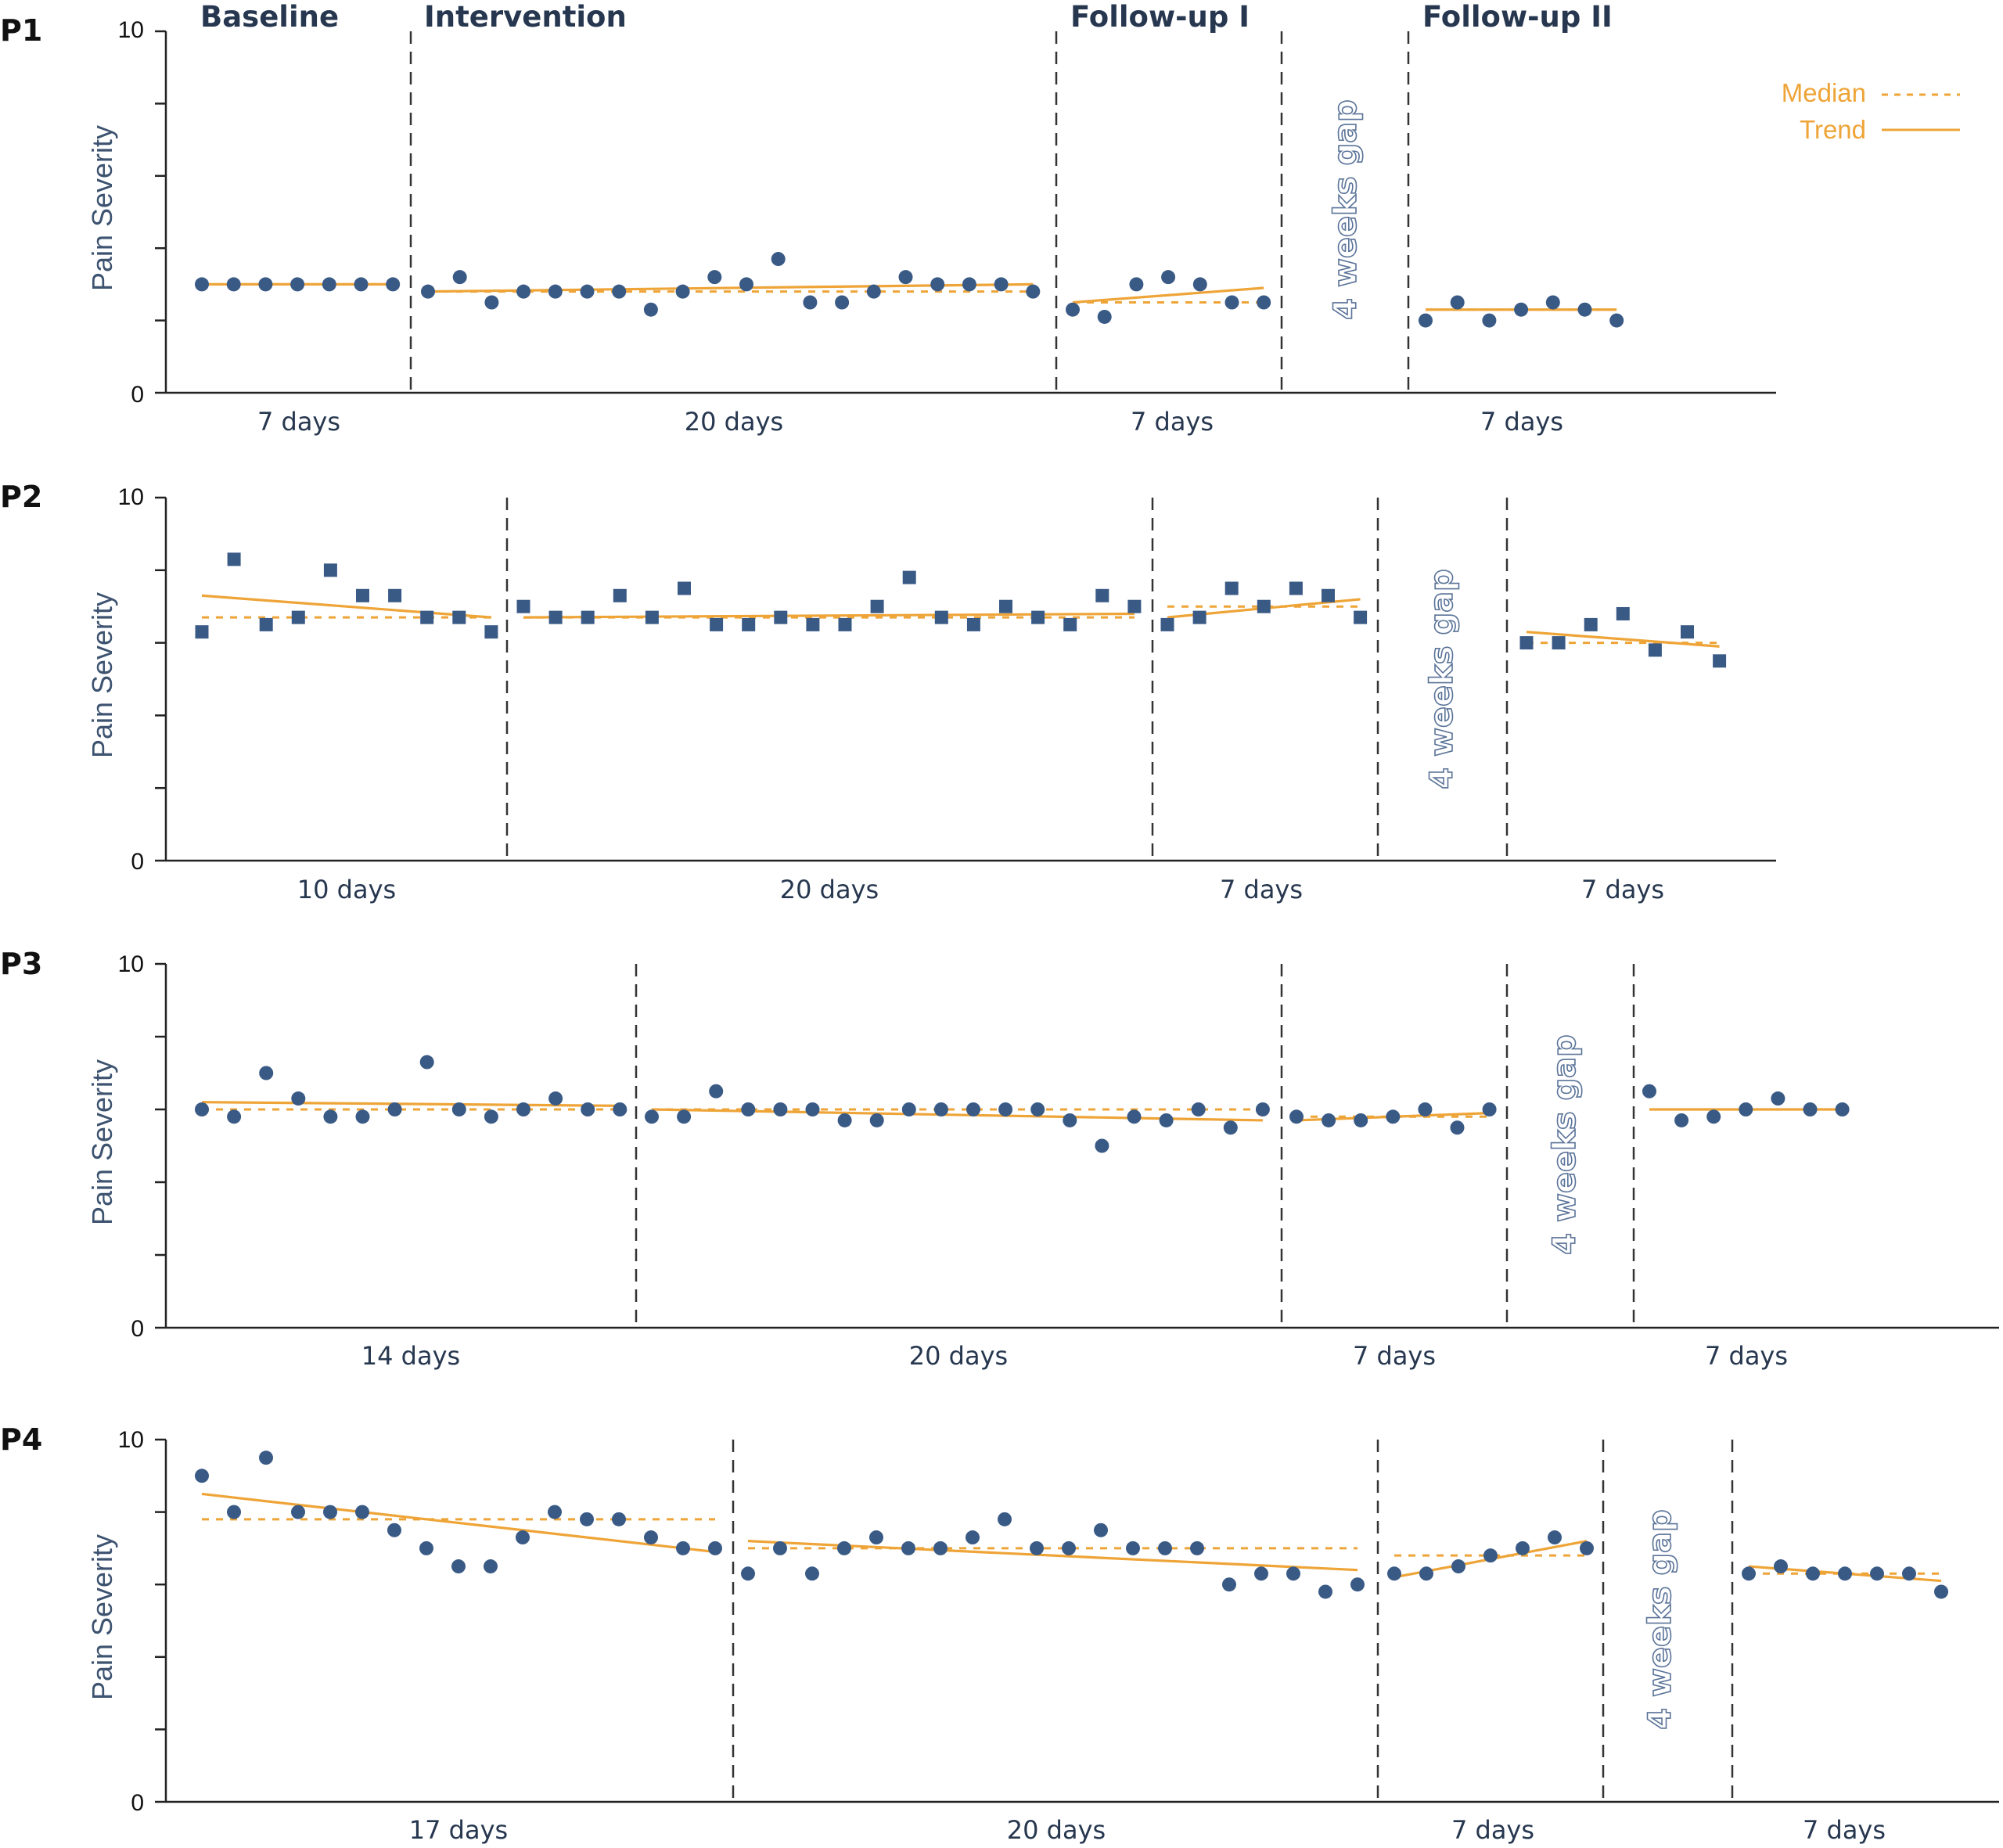 The image size is (2003, 1848). Describe the element at coordinates (410, 1356) in the screenshot. I see `duration-label-baseline: 14 days` at that location.